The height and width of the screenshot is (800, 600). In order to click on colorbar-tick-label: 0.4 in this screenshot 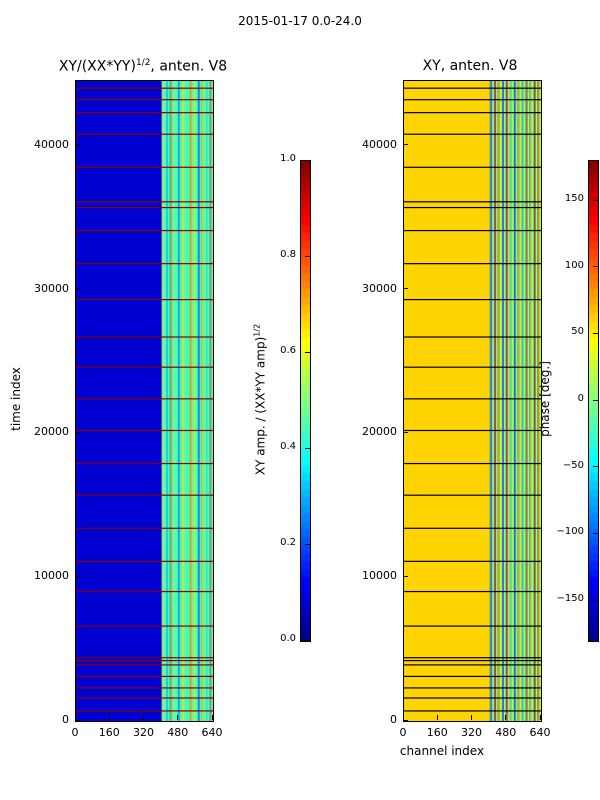, I will do `click(288, 446)`.